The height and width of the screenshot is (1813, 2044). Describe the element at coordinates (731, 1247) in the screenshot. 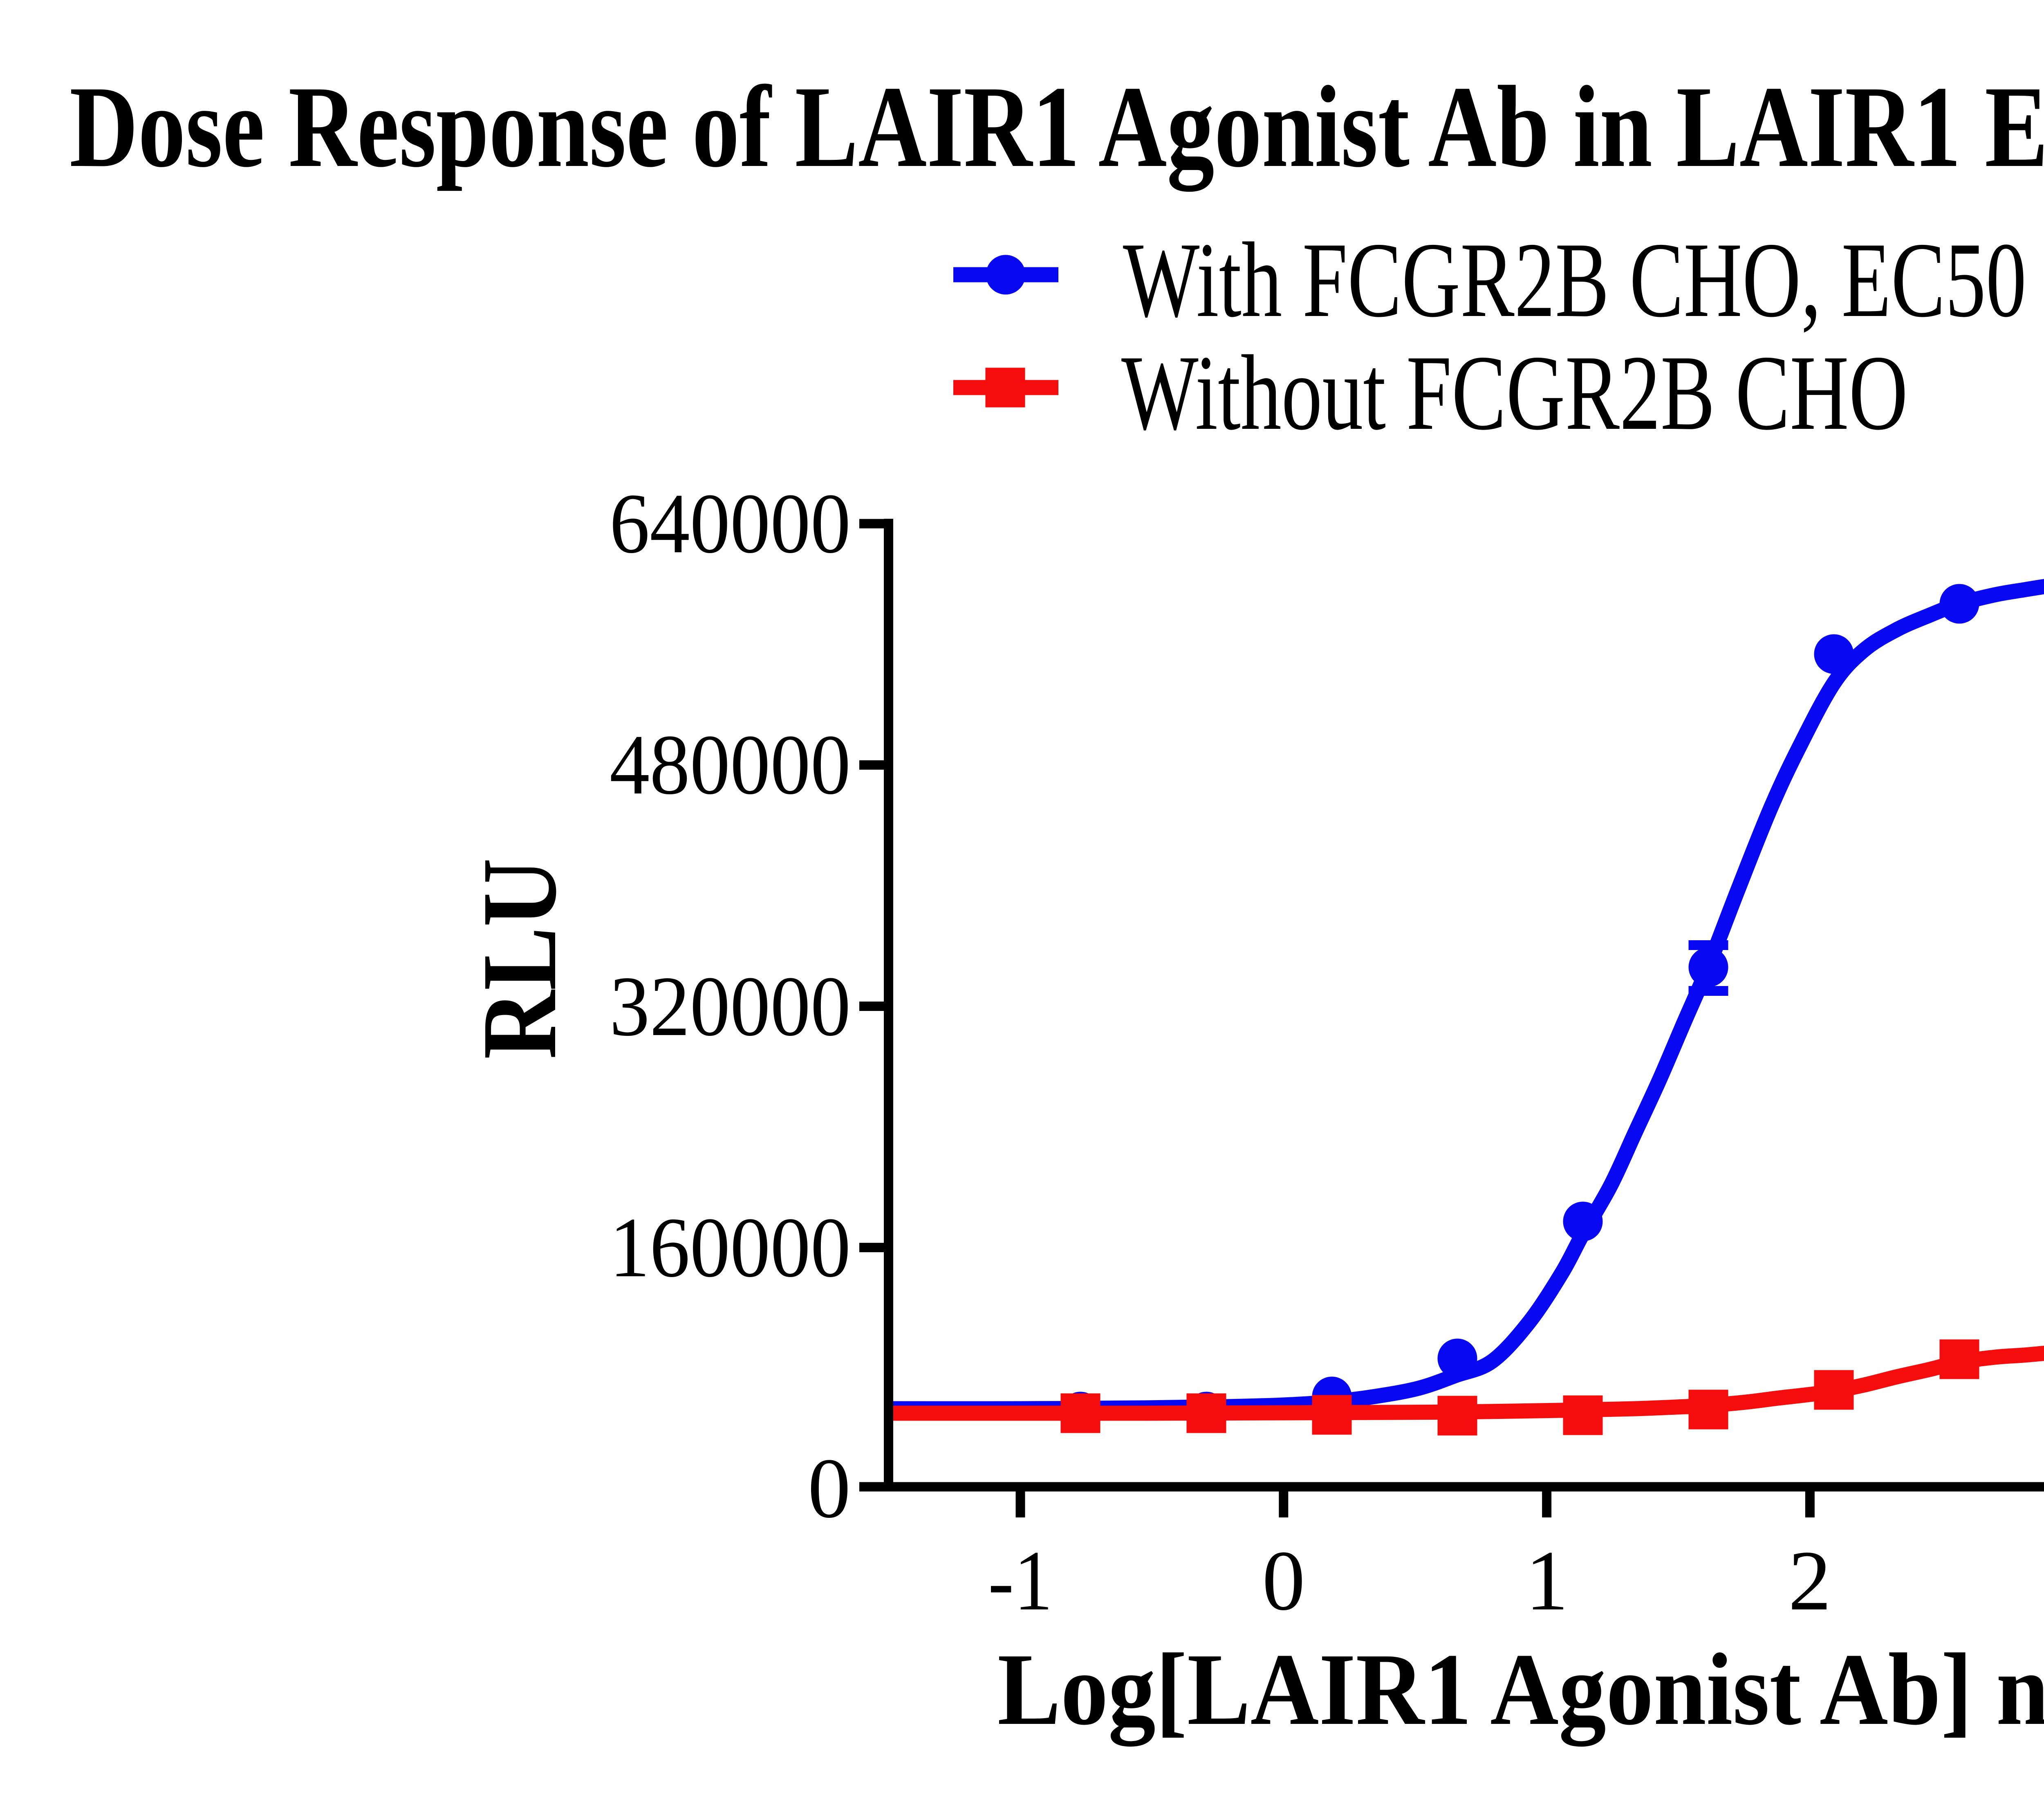

I see `svg-text: 160000` at that location.